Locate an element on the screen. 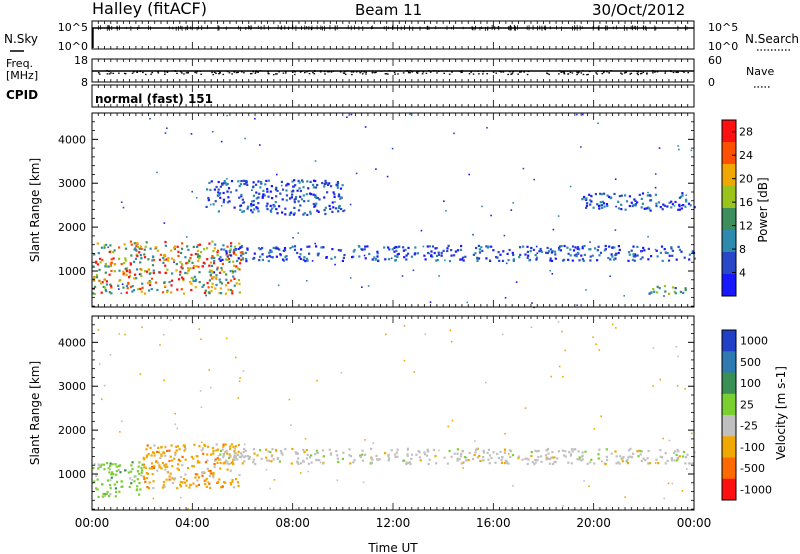 The height and width of the screenshot is (554, 800). colorbar-frame is located at coordinates (729, 208).